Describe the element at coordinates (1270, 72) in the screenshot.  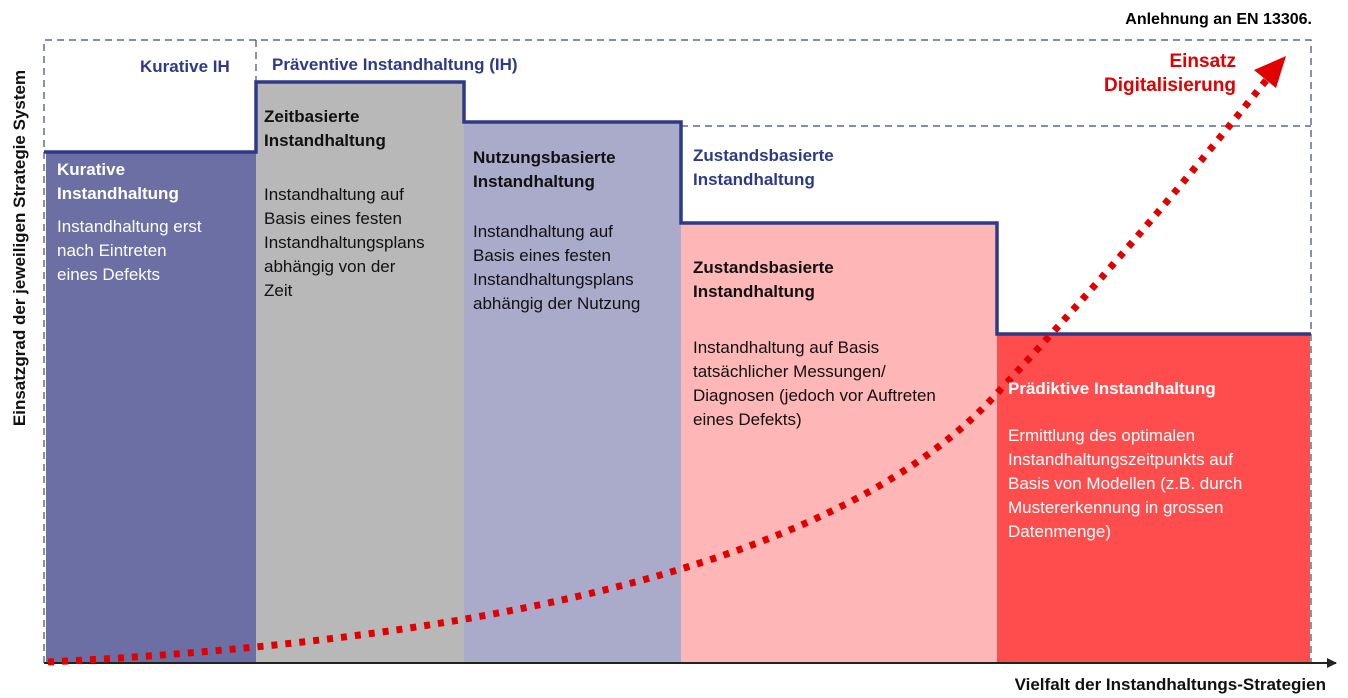
I see `digitalization-arrow-head` at that location.